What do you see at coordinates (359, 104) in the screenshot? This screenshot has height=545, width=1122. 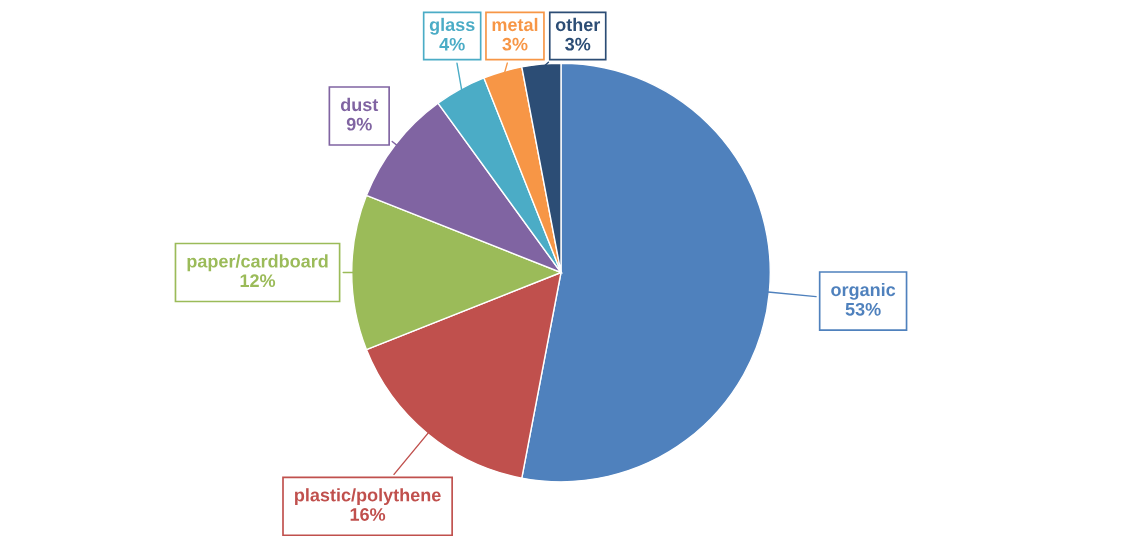 I see `slice-label: dust` at bounding box center [359, 104].